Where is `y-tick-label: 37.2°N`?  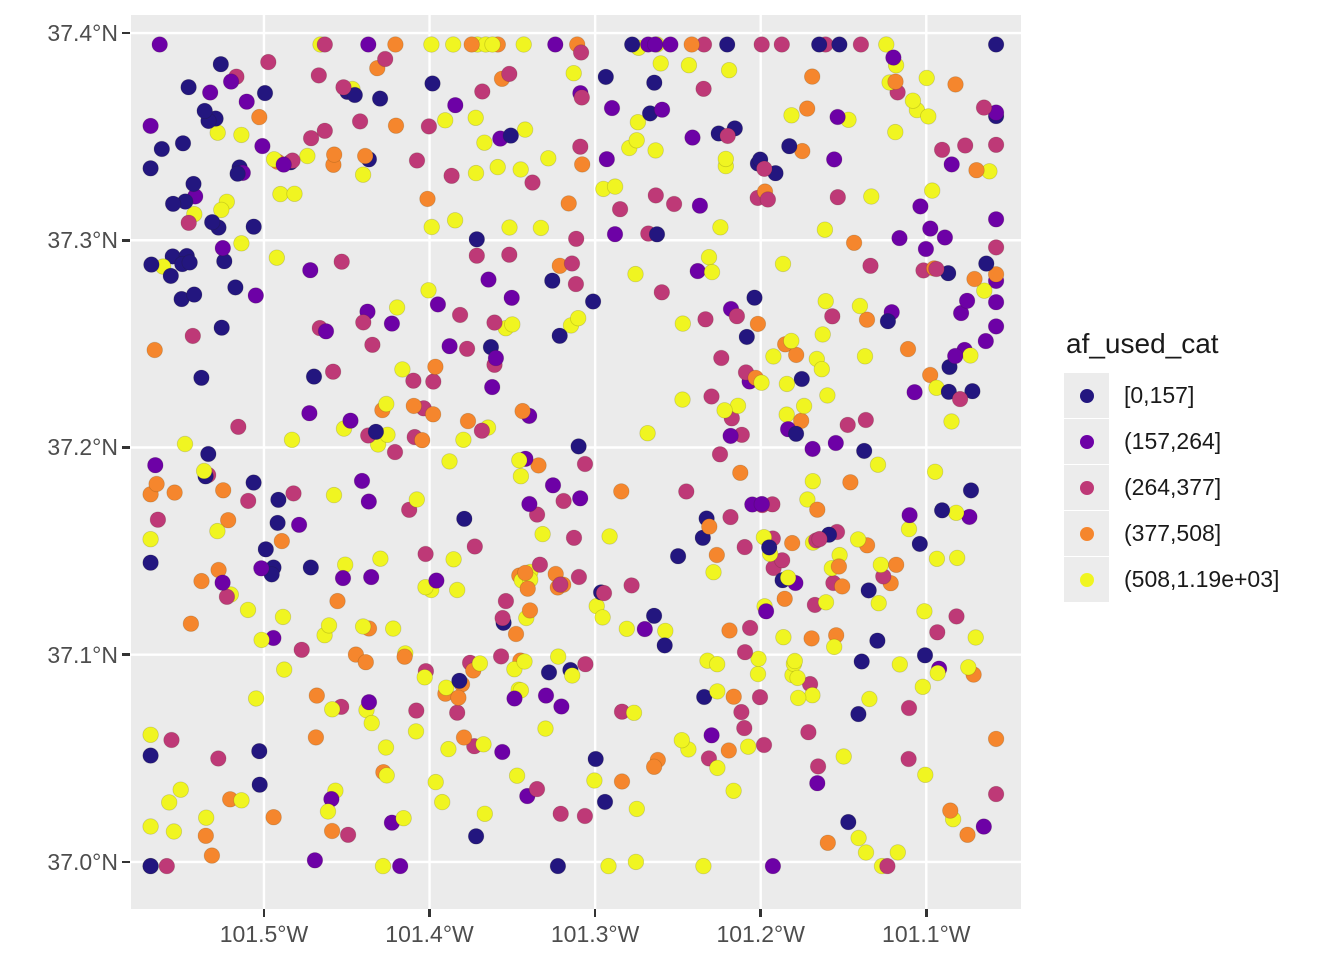
y-tick-label: 37.2°N is located at coordinates (82, 447).